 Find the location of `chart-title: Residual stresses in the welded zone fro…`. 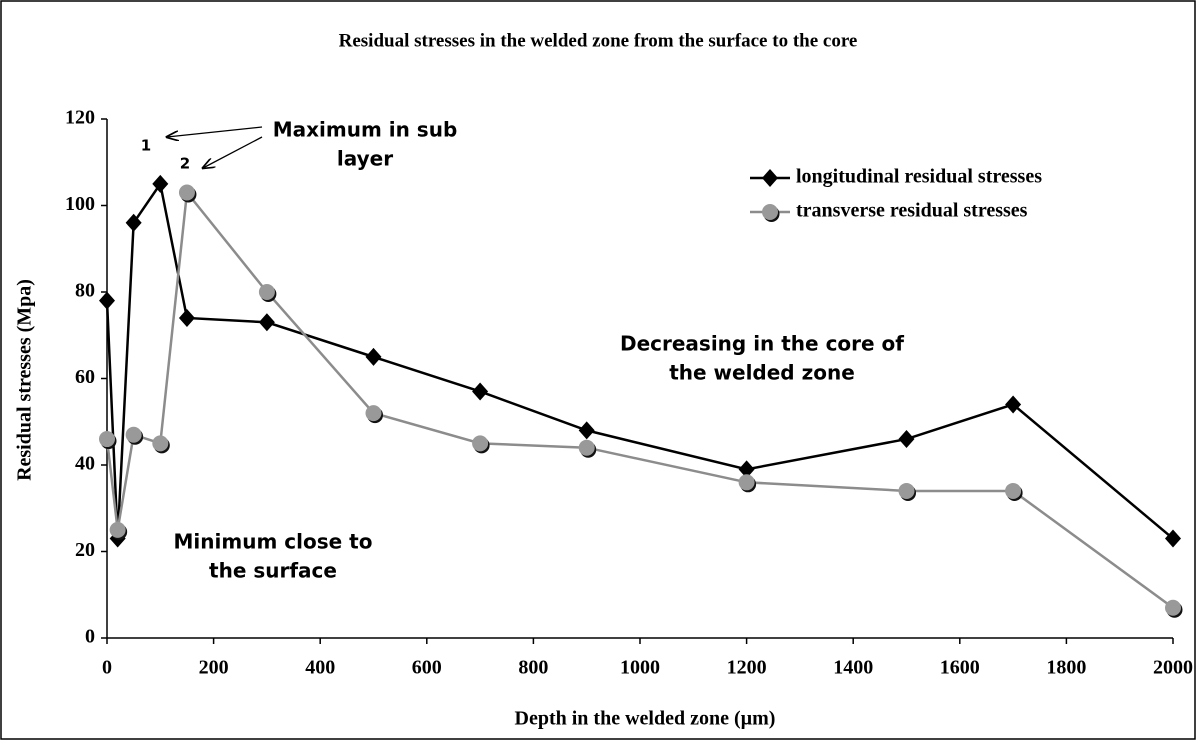

chart-title: Residual stresses in the welded zone fro… is located at coordinates (598, 40).